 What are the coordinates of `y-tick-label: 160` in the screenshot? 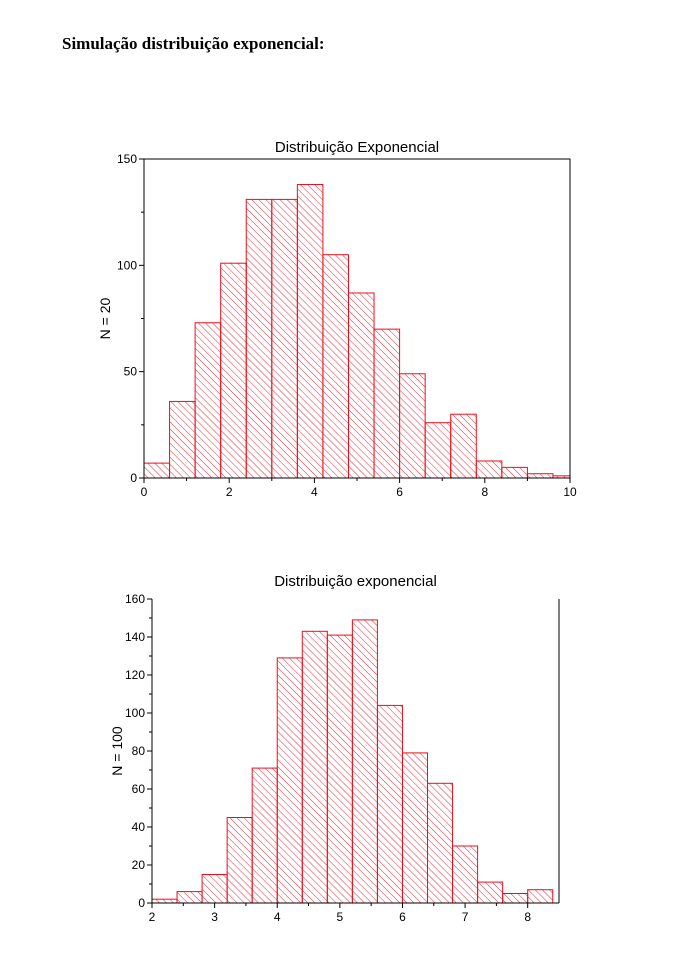 It's located at (135, 599).